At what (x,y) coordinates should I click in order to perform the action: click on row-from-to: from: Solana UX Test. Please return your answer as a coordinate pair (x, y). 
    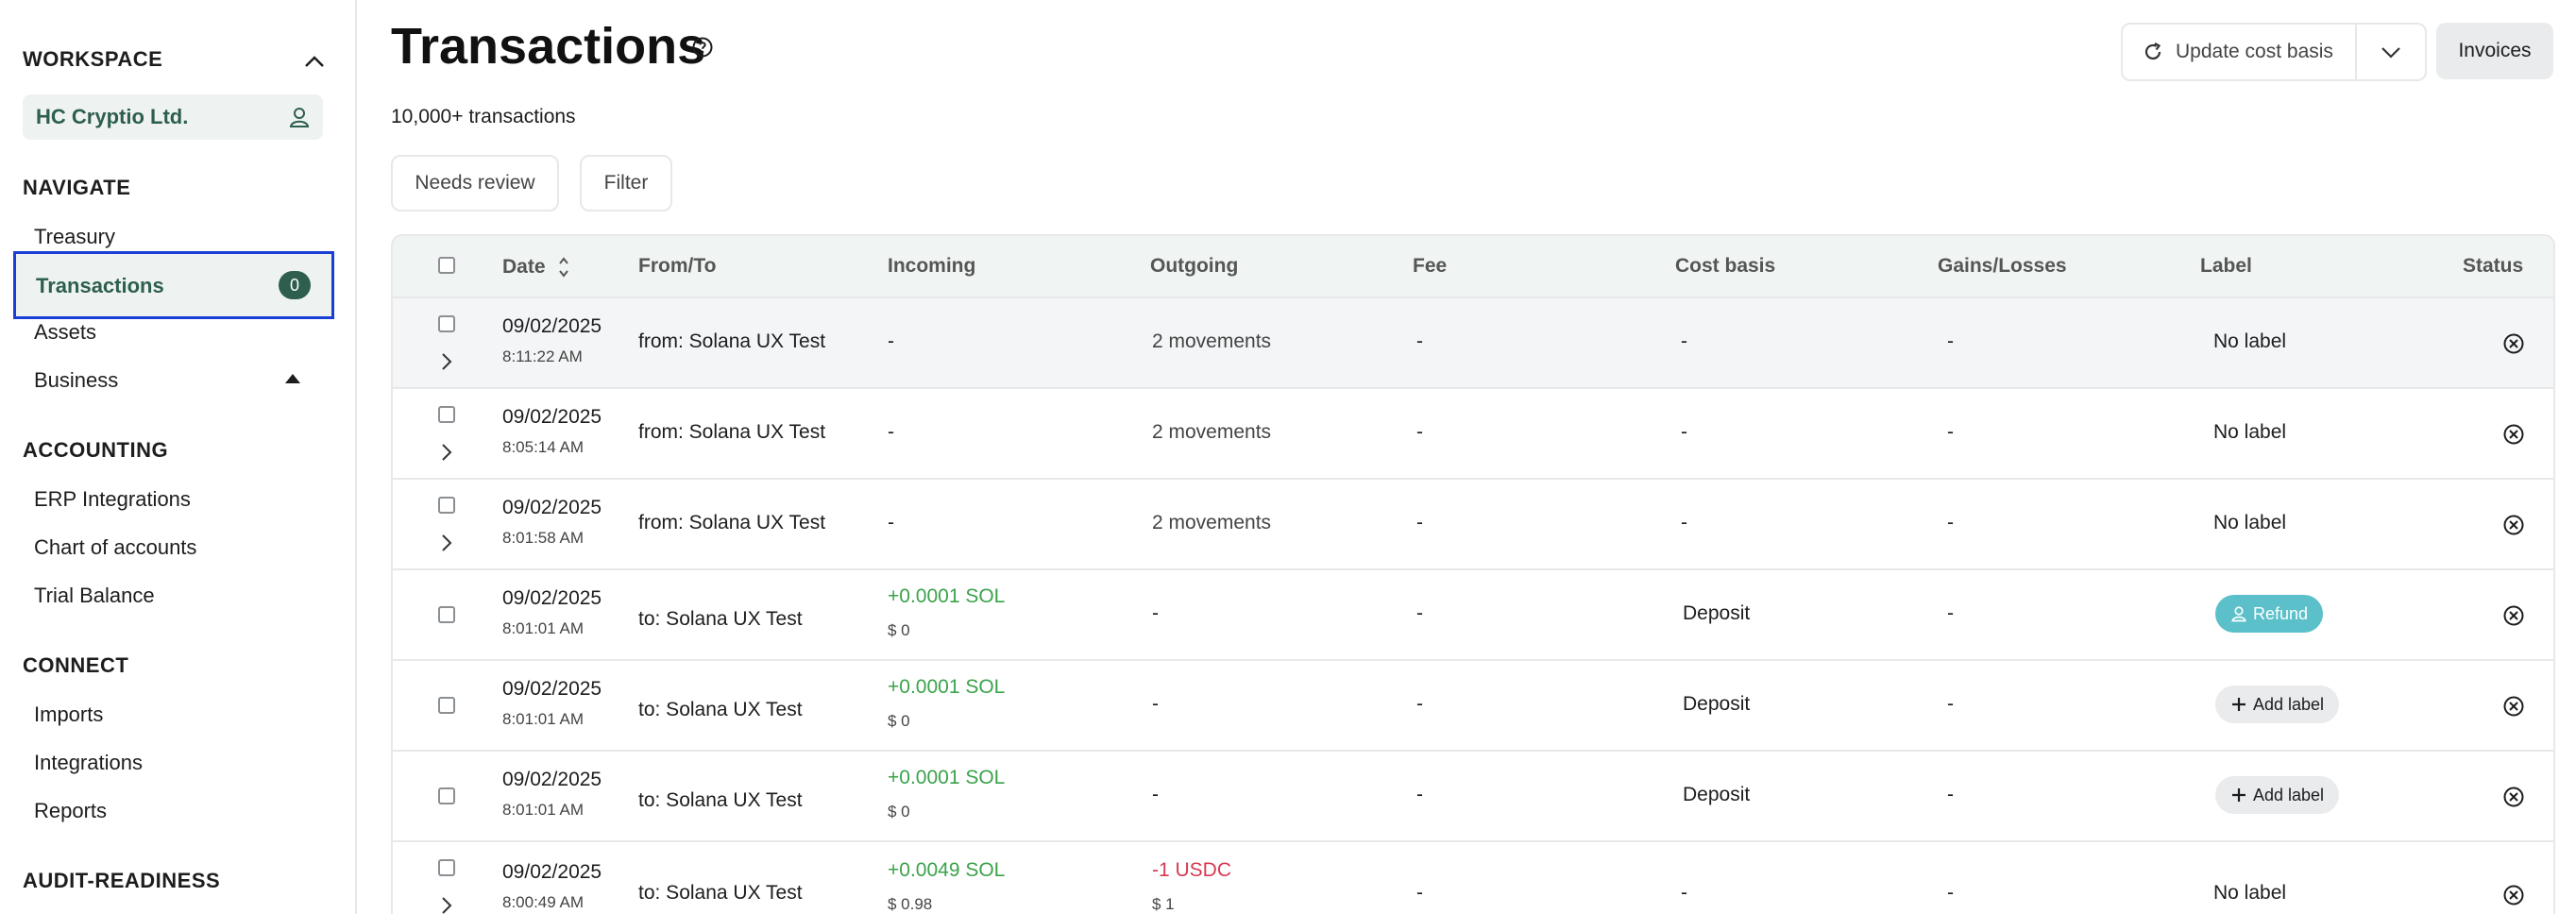
    Looking at the image, I should click on (732, 341).